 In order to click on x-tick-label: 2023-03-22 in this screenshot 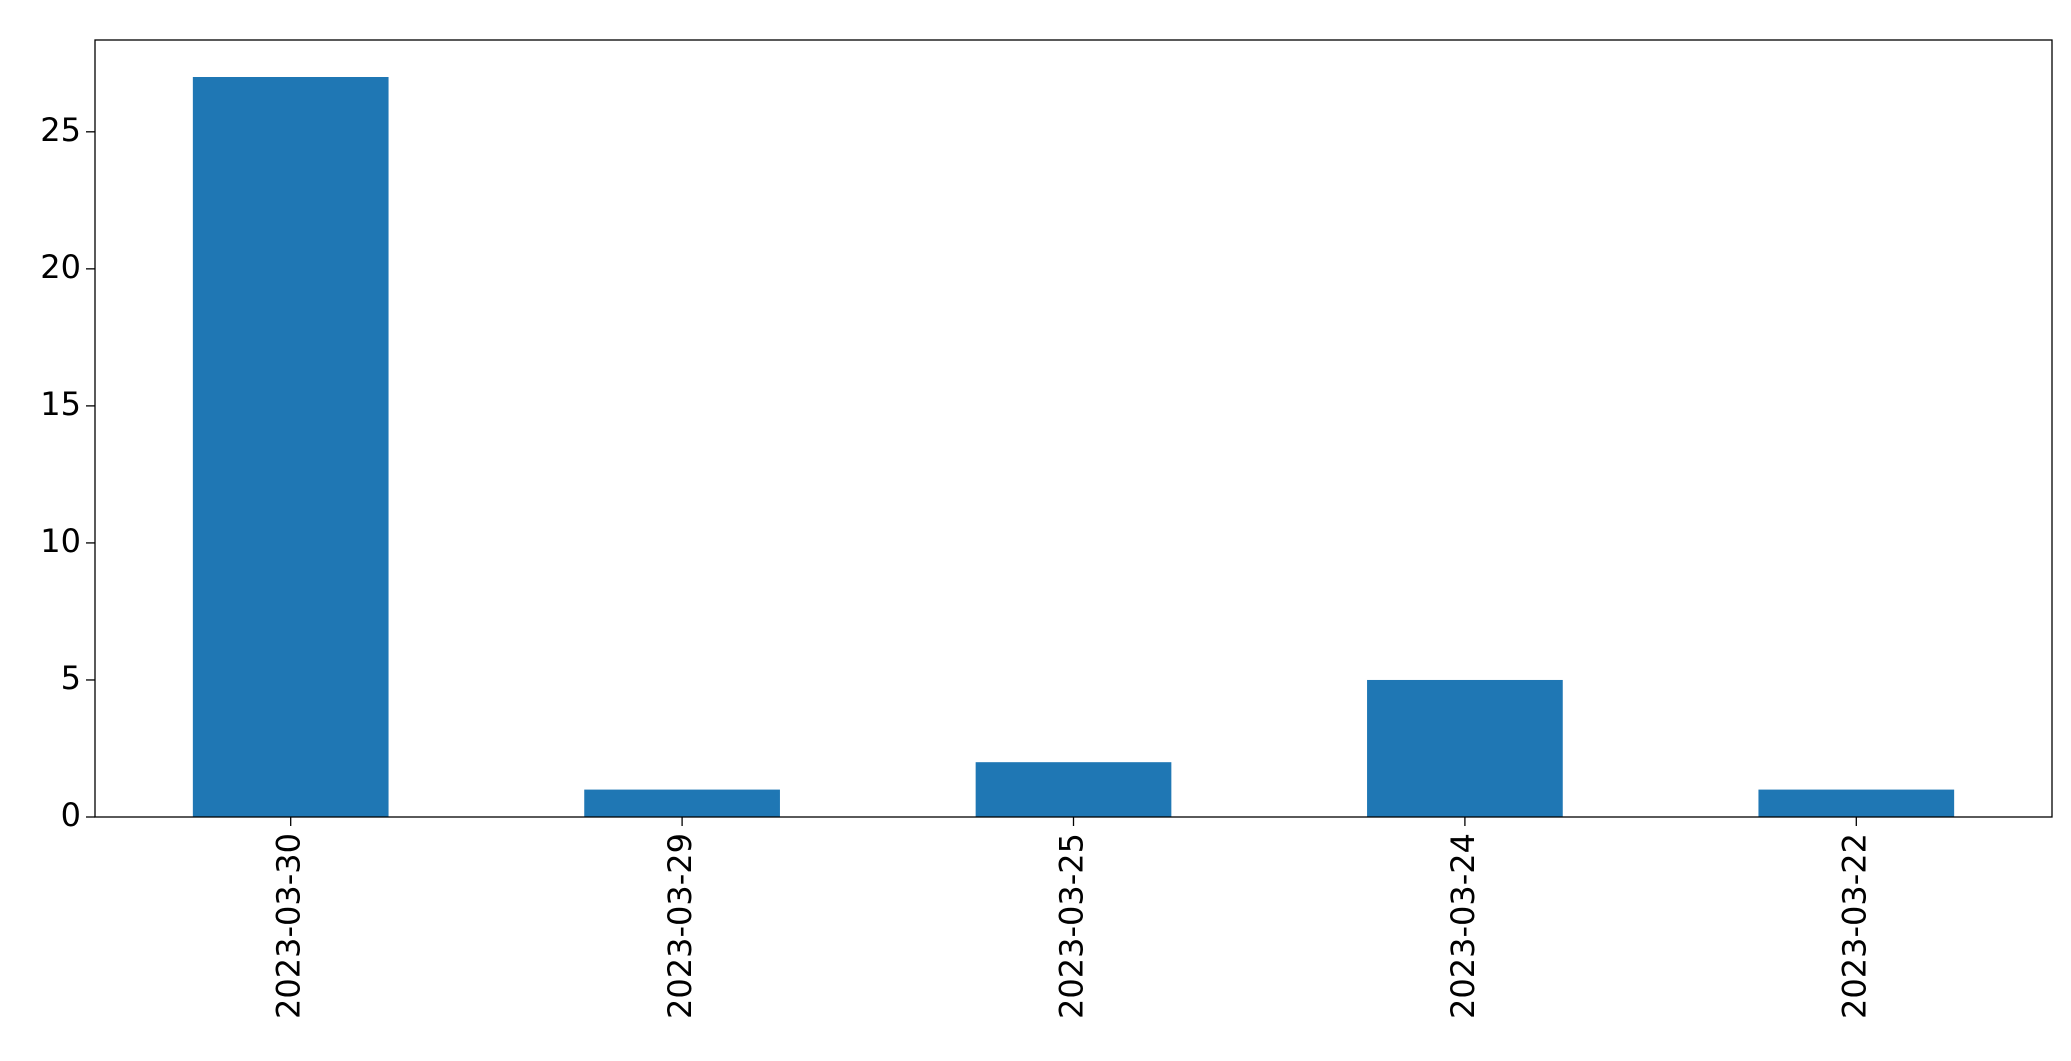, I will do `click(1854, 926)`.